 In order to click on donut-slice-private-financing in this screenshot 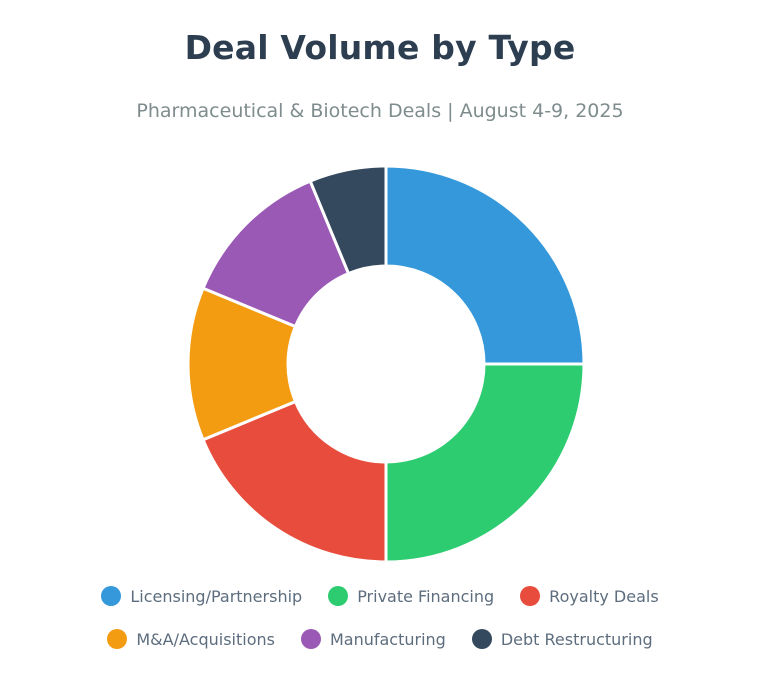, I will do `click(485, 463)`.